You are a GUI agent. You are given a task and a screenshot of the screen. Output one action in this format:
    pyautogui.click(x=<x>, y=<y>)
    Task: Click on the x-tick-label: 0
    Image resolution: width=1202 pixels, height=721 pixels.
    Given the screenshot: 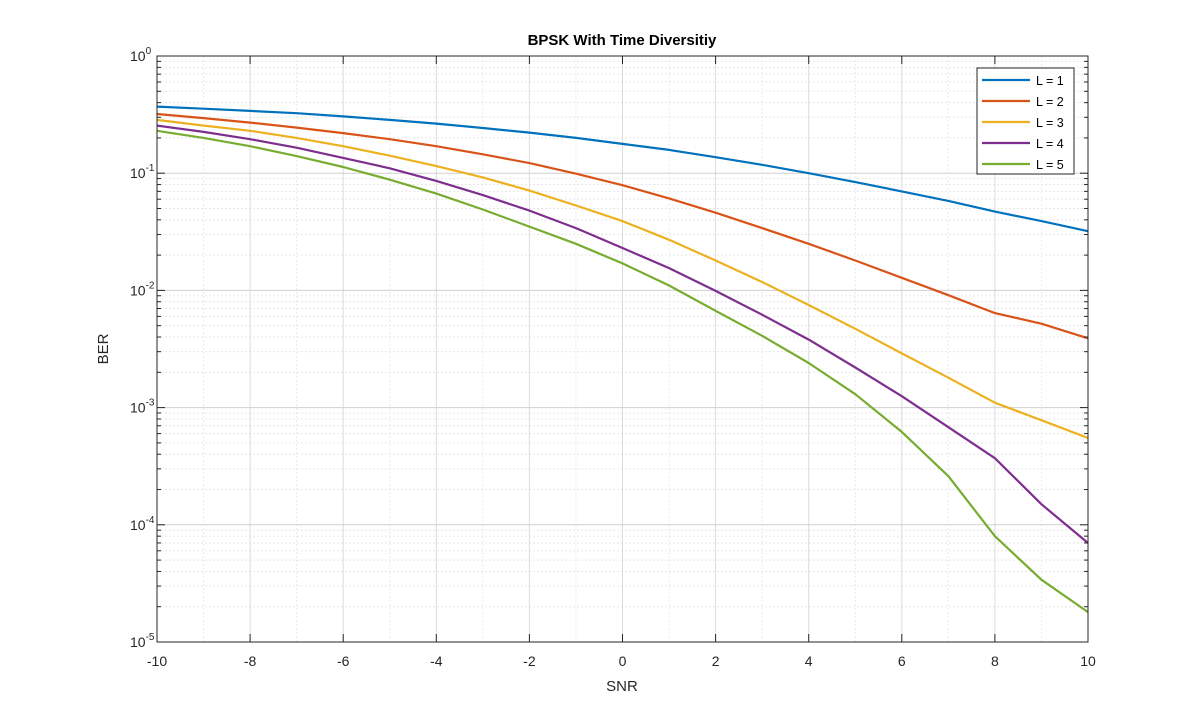 What is the action you would take?
    pyautogui.click(x=623, y=661)
    